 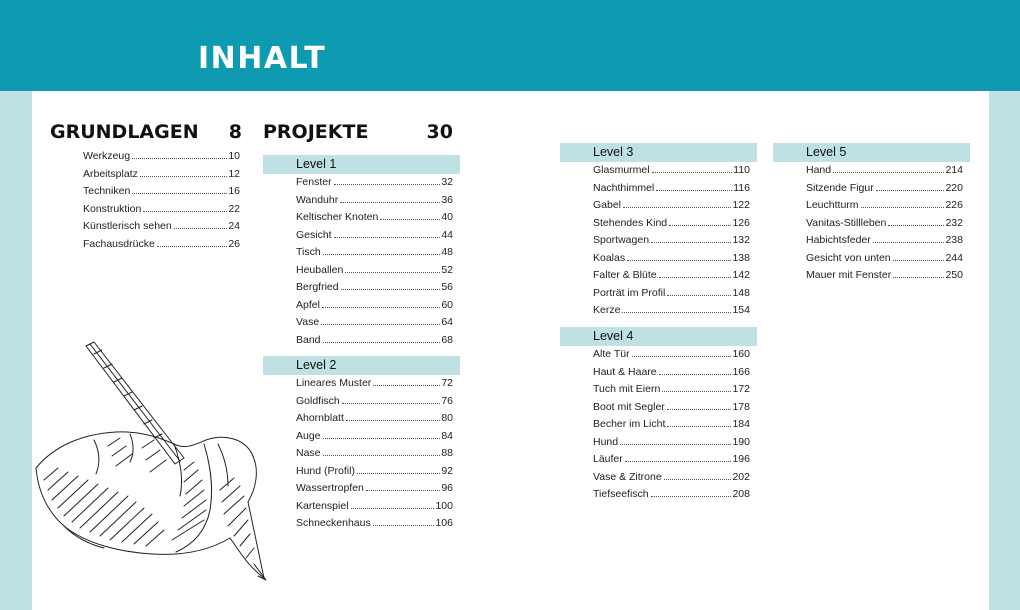 What do you see at coordinates (374, 384) in the screenshot?
I see `toc-entry: Lineares Muster 72` at bounding box center [374, 384].